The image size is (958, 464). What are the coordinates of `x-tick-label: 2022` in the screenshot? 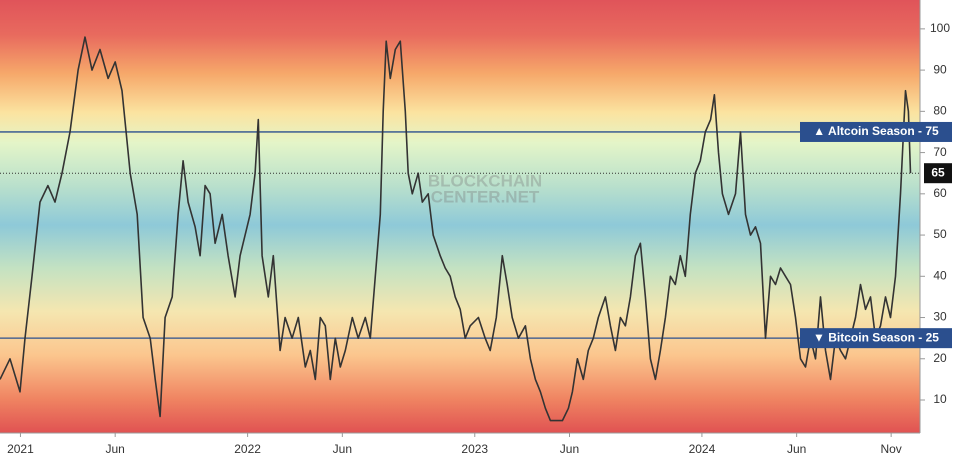 It's located at (247, 449).